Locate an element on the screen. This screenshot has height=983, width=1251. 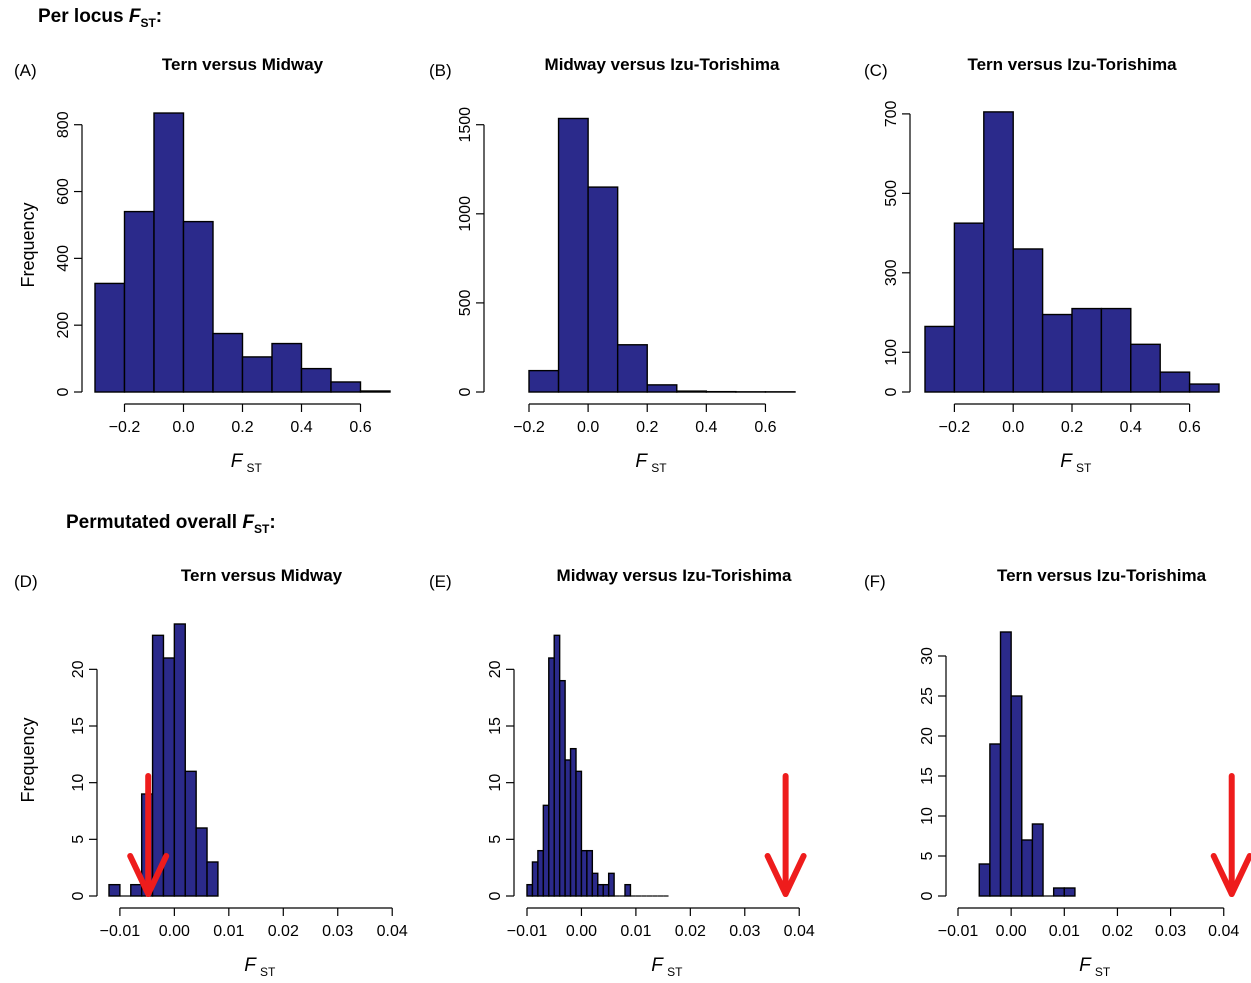
y-tick-label: 400 is located at coordinates (63, 258).